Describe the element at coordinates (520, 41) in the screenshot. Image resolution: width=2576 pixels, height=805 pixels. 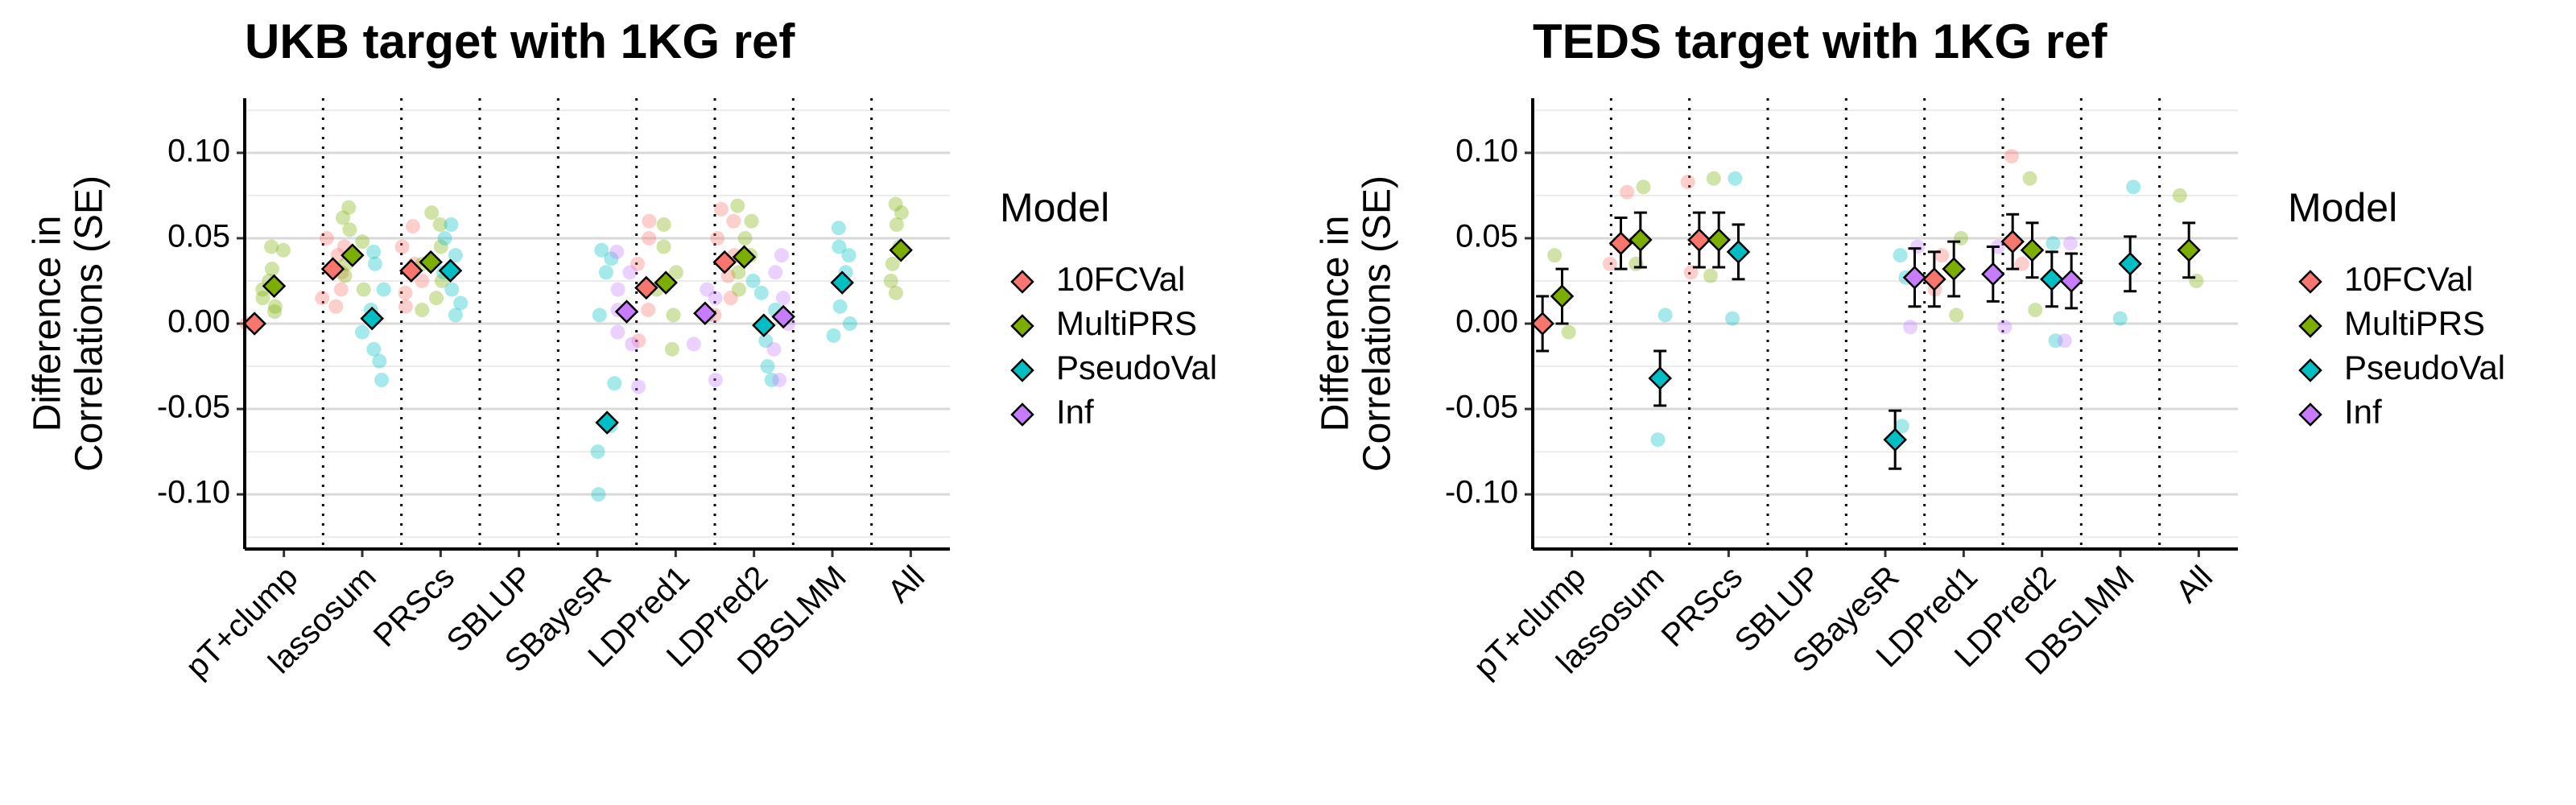
I see `chart-title: UKB target with 1KG ref` at that location.